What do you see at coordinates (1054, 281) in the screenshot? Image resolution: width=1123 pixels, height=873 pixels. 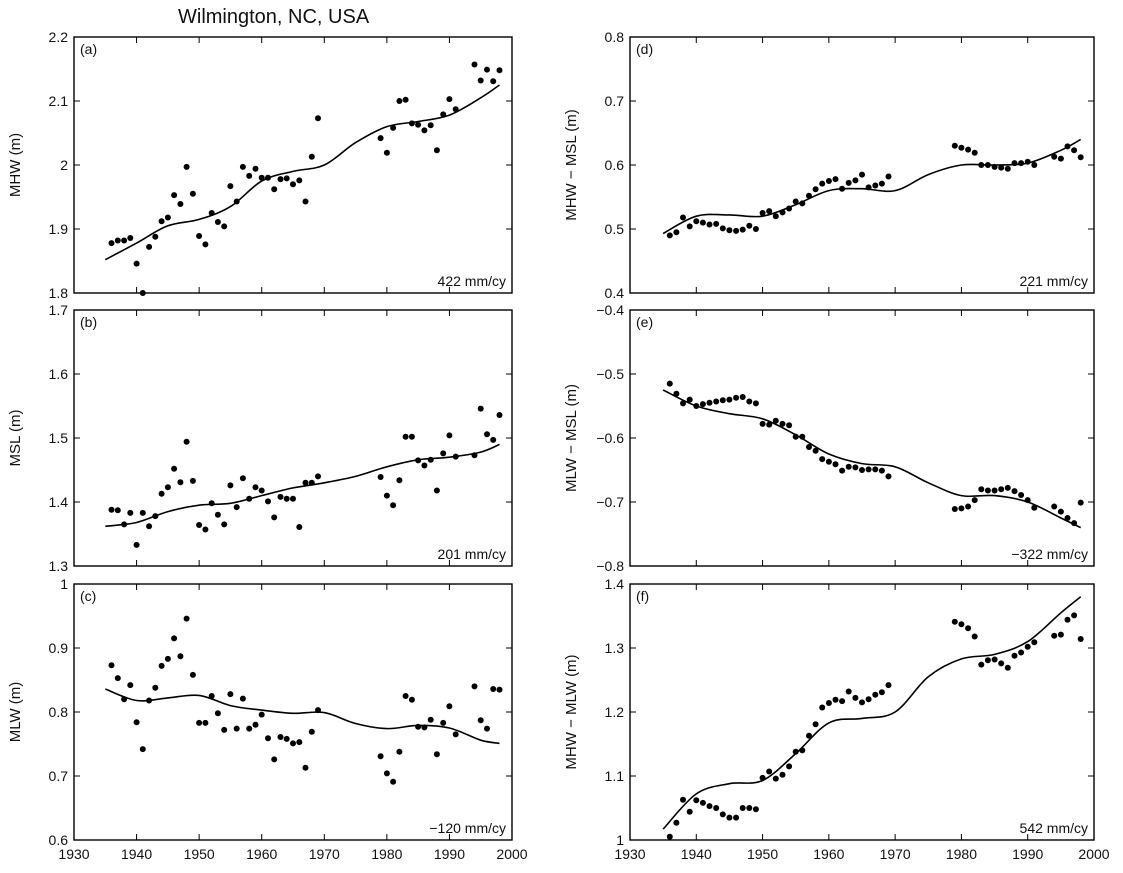 I see `rate-label: 221 mm/cy` at bounding box center [1054, 281].